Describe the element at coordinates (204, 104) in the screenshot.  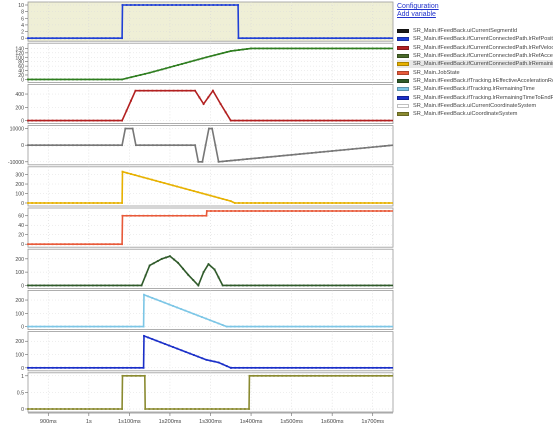
I see `panel: 0 200 400` at that location.